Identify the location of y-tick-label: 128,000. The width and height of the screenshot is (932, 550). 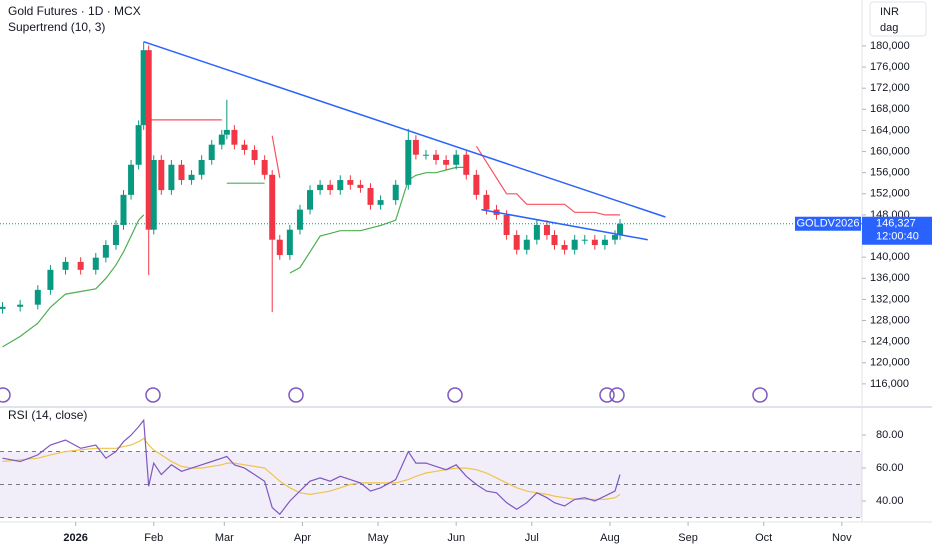
(890, 320).